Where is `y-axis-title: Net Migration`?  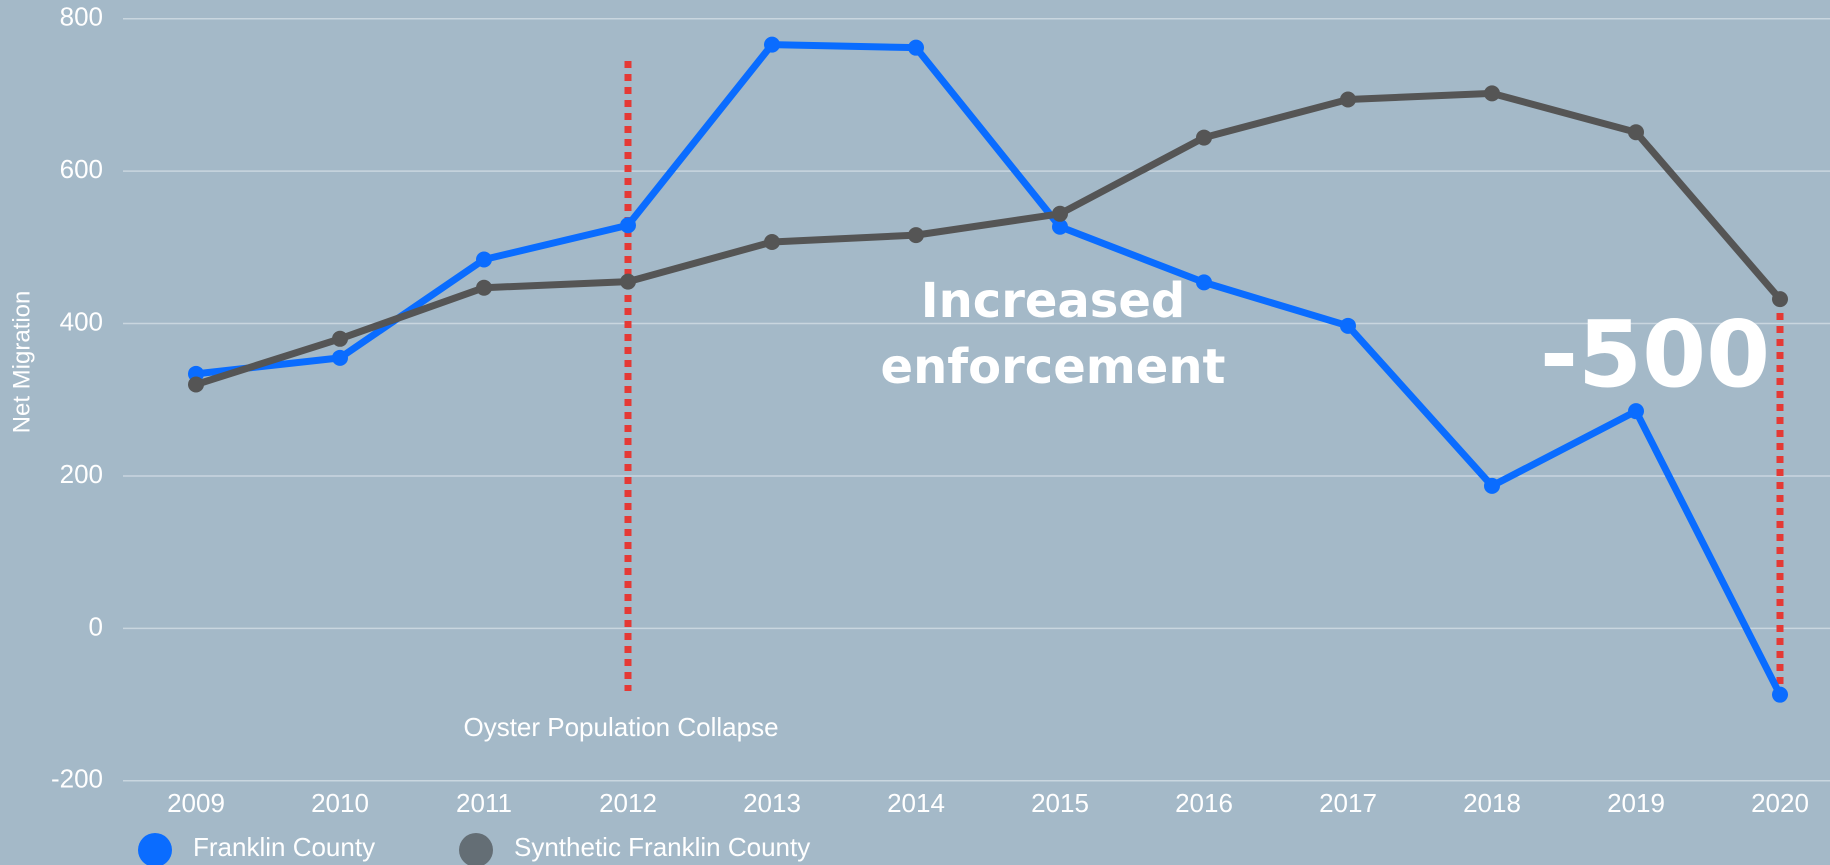 y-axis-title: Net Migration is located at coordinates (21, 362).